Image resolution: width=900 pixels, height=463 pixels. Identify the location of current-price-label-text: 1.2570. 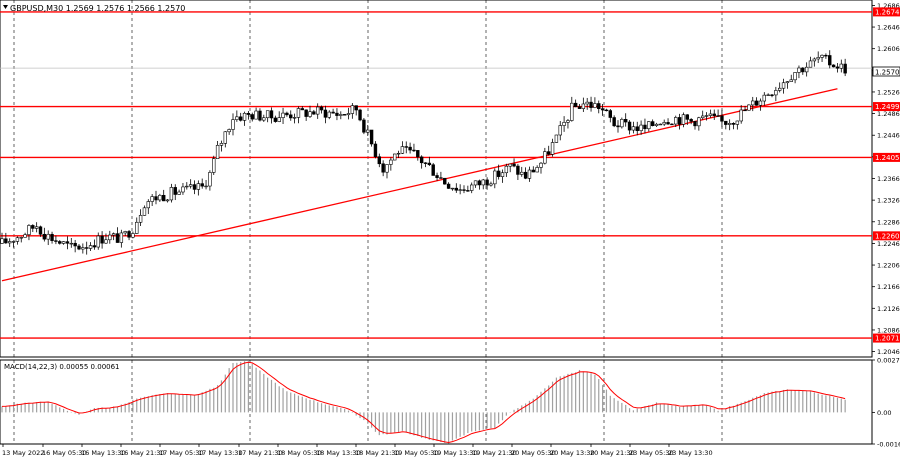
(887, 73).